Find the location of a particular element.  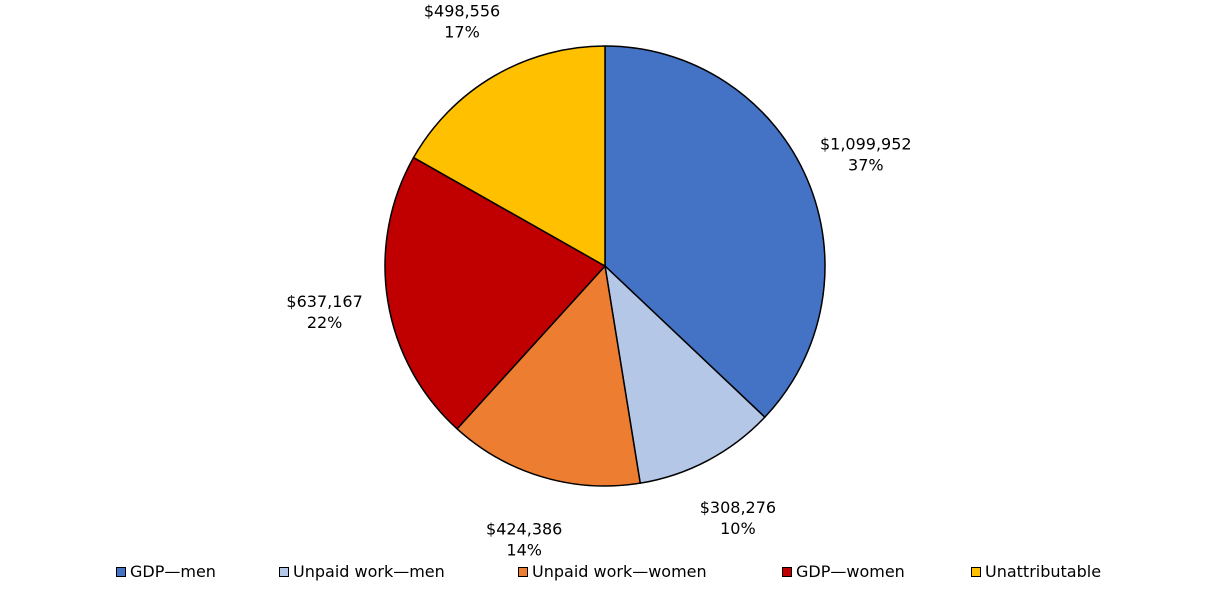

data-label-value: $1,099,952 is located at coordinates (866, 144).